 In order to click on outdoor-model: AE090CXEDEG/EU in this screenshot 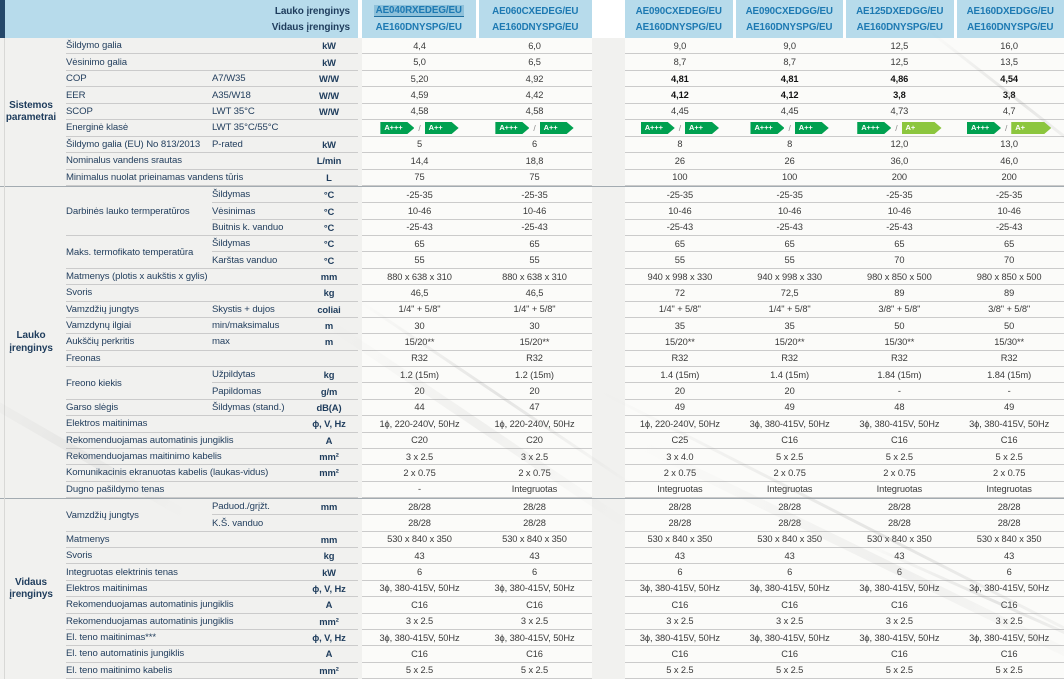, I will do `click(678, 11)`.